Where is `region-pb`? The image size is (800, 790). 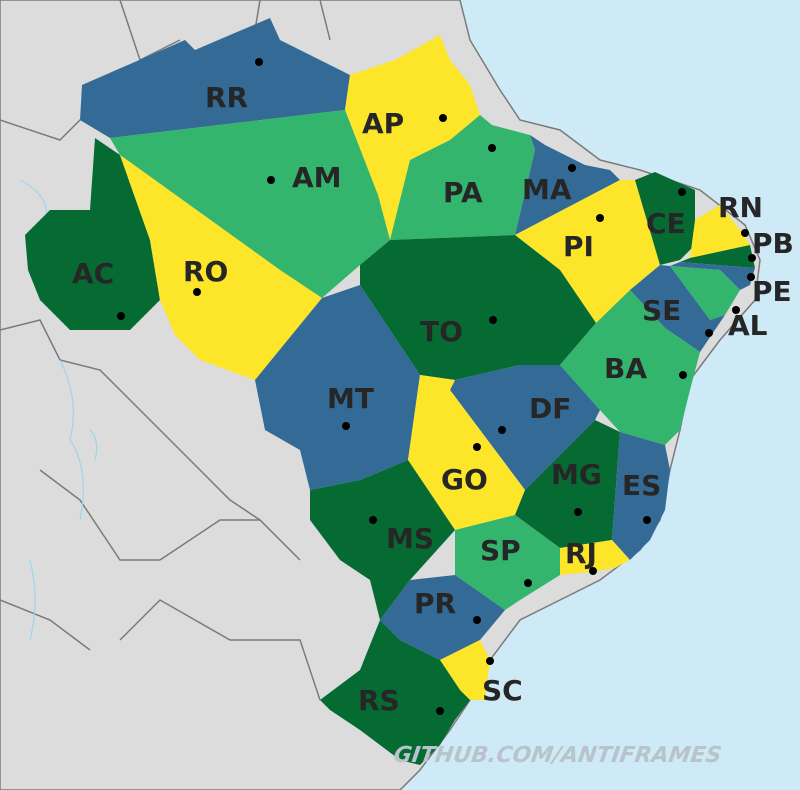
region-pb is located at coordinates (717, 256).